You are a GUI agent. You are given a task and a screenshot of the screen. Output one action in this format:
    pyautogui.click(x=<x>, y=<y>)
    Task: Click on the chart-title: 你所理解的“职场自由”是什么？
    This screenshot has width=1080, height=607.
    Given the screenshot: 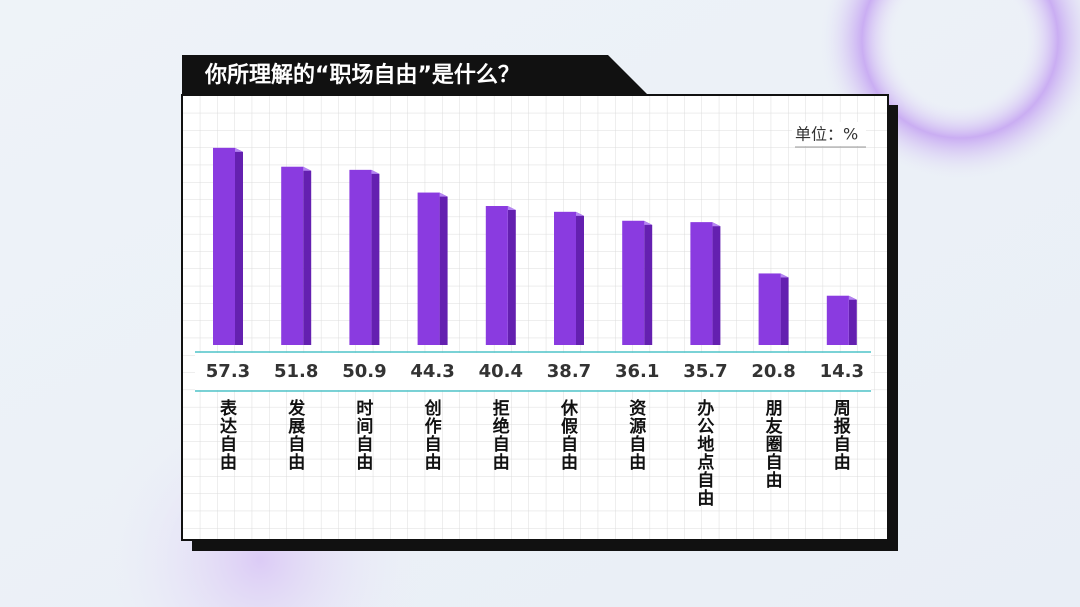 What is the action you would take?
    pyautogui.click(x=362, y=75)
    